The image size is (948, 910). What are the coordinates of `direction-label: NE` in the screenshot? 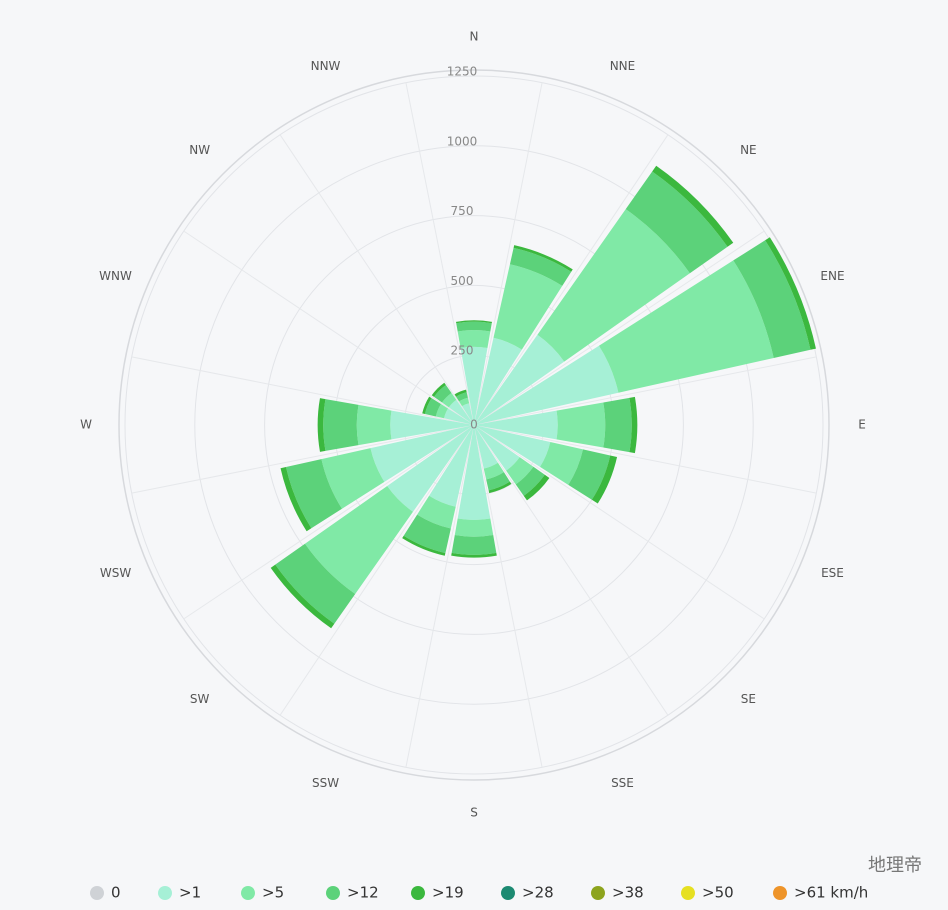 It's located at (748, 150).